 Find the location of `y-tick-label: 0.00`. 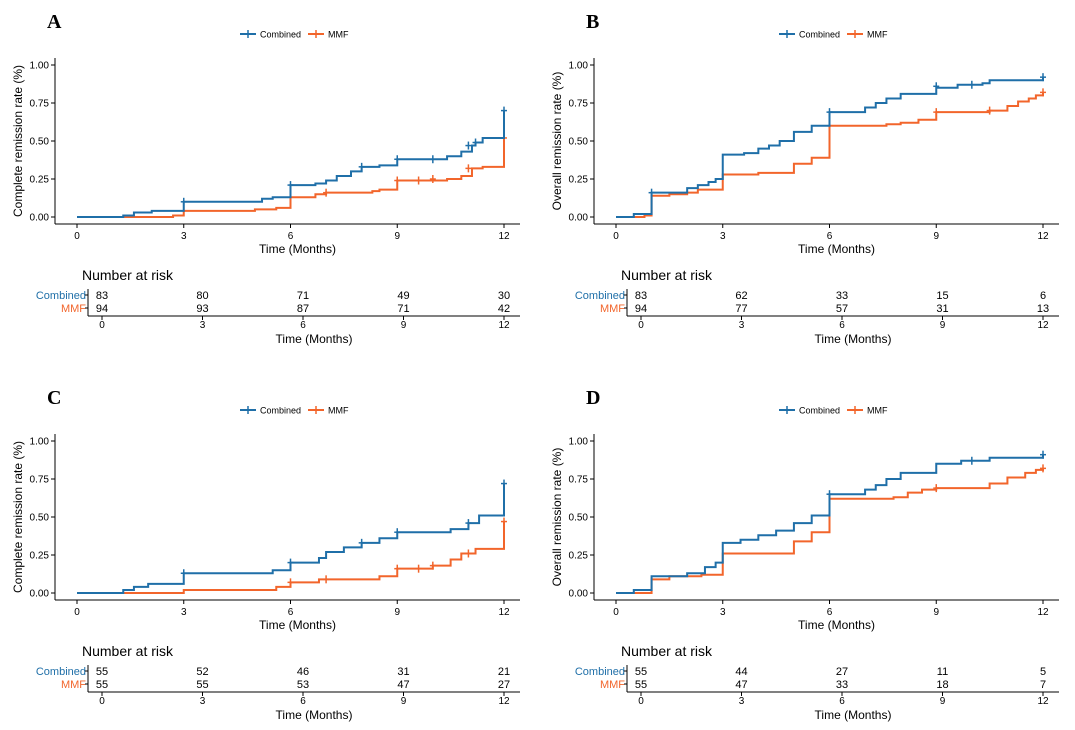

y-tick-label: 0.00 is located at coordinates (579, 594).